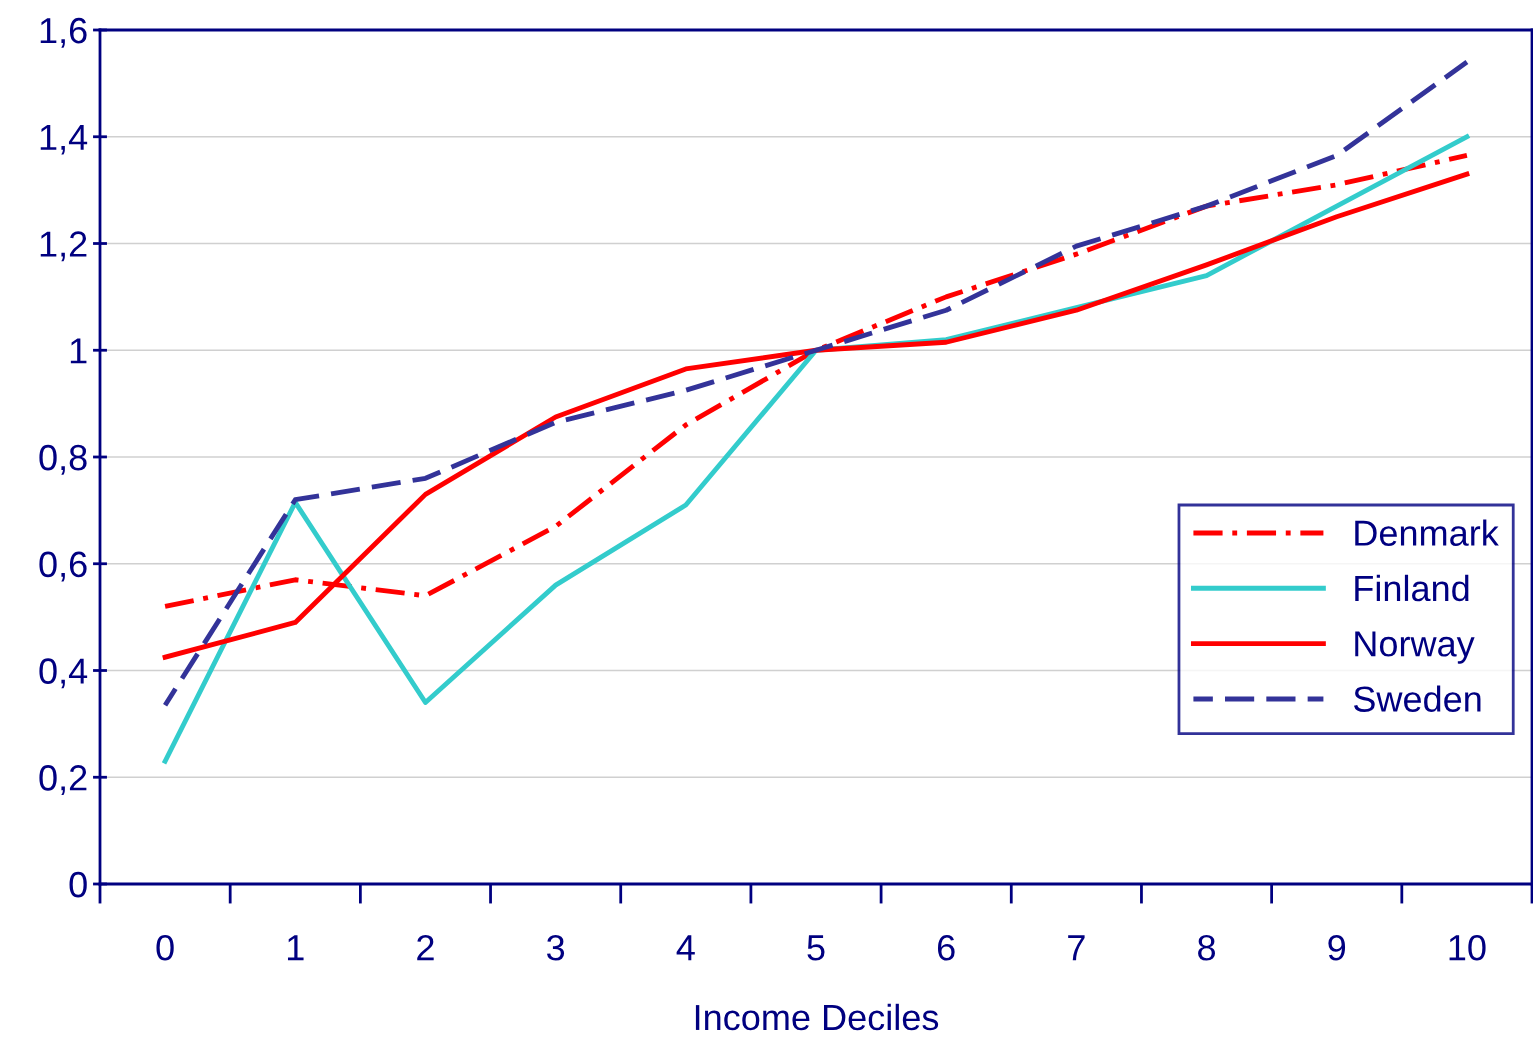 This screenshot has height=1050, width=1533. What do you see at coordinates (165, 947) in the screenshot?
I see `x-tick-label: 0` at bounding box center [165, 947].